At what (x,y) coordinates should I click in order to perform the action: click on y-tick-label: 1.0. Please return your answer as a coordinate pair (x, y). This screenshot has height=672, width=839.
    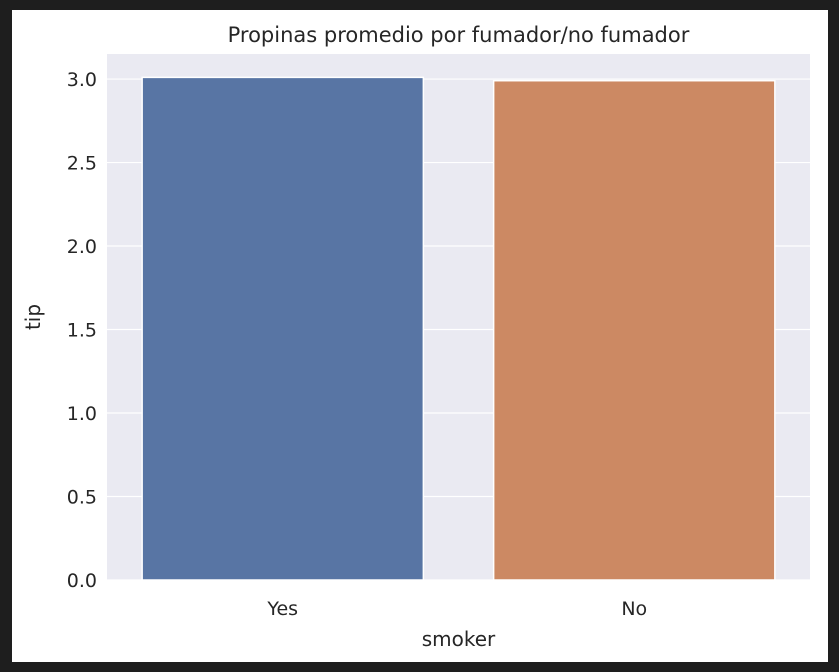
    Looking at the image, I should click on (82, 414).